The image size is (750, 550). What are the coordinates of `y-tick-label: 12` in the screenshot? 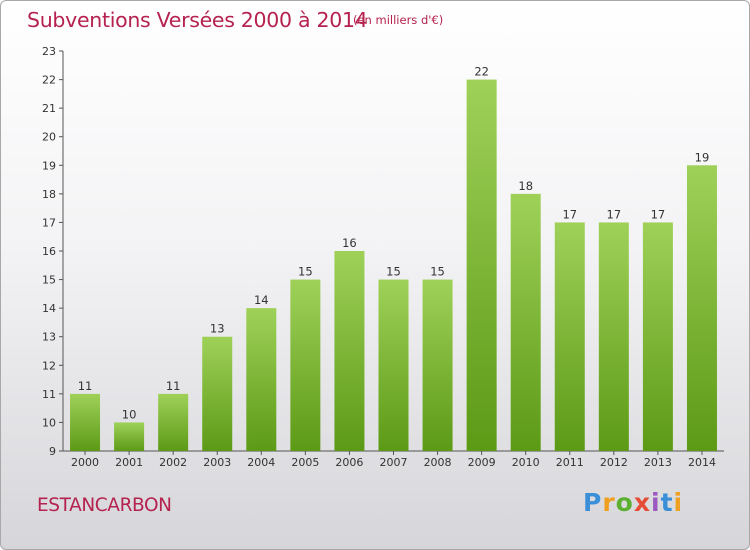 It's located at (49, 365).